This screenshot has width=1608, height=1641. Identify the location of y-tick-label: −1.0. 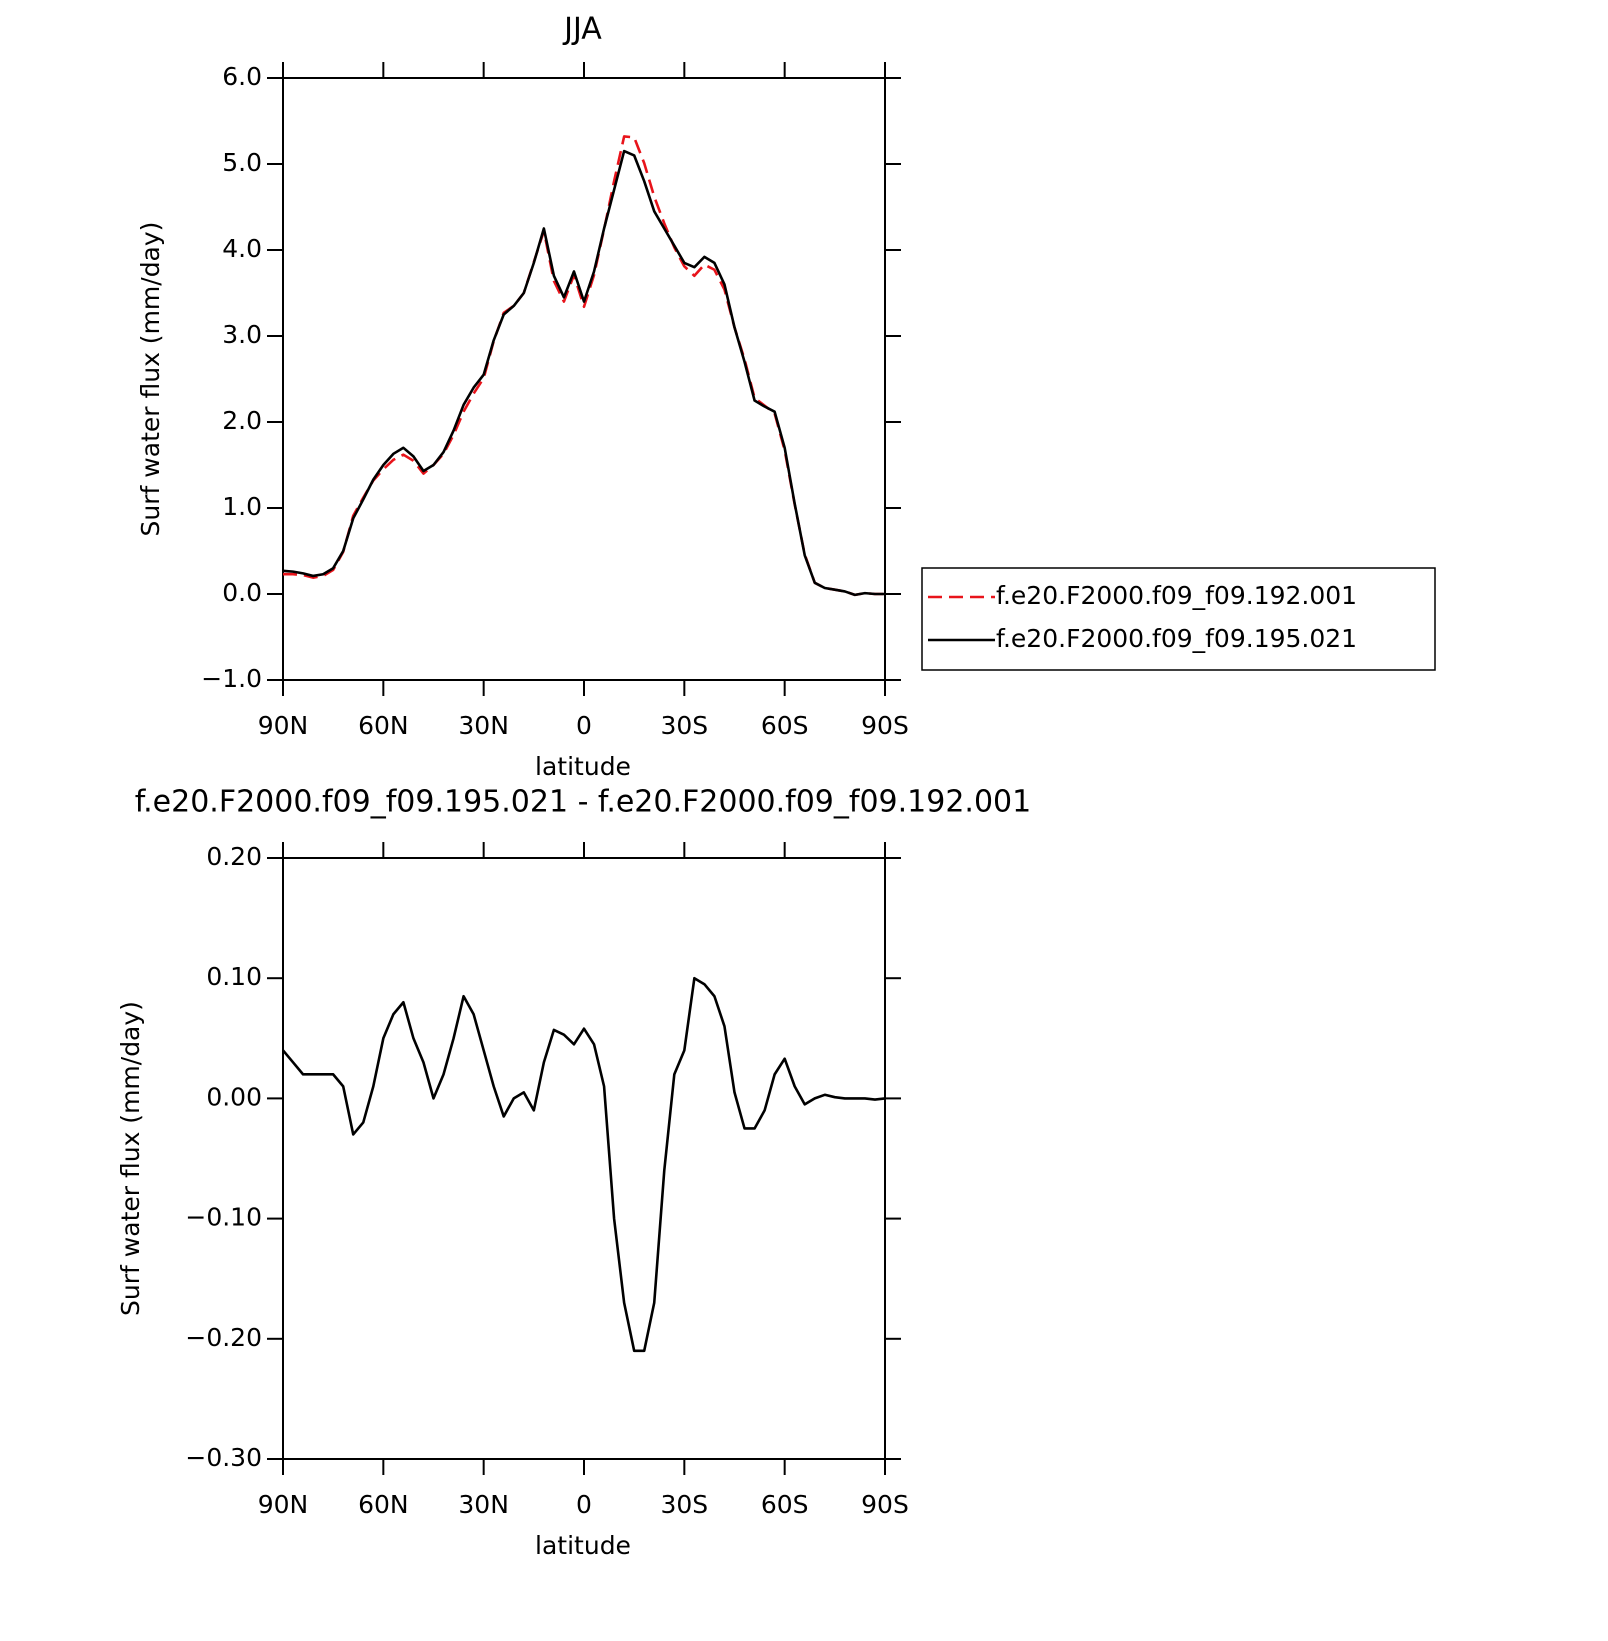
(231, 678).